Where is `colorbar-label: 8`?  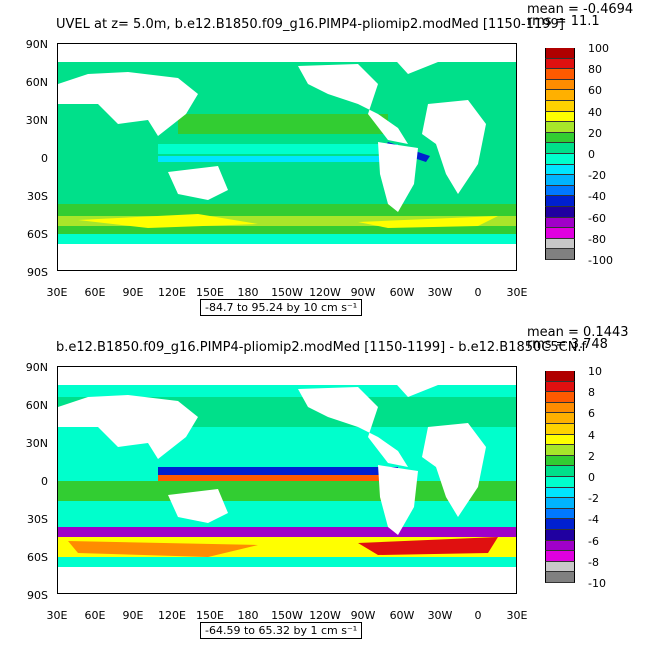 colorbar-label: 8 is located at coordinates (591, 393).